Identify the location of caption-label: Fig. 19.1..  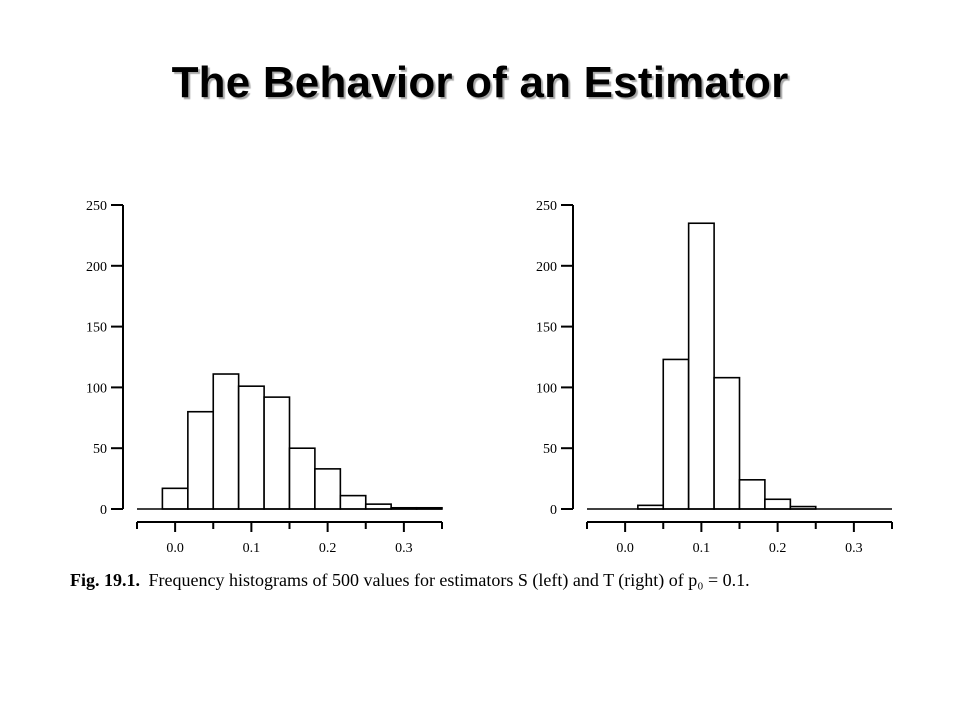
(105, 580).